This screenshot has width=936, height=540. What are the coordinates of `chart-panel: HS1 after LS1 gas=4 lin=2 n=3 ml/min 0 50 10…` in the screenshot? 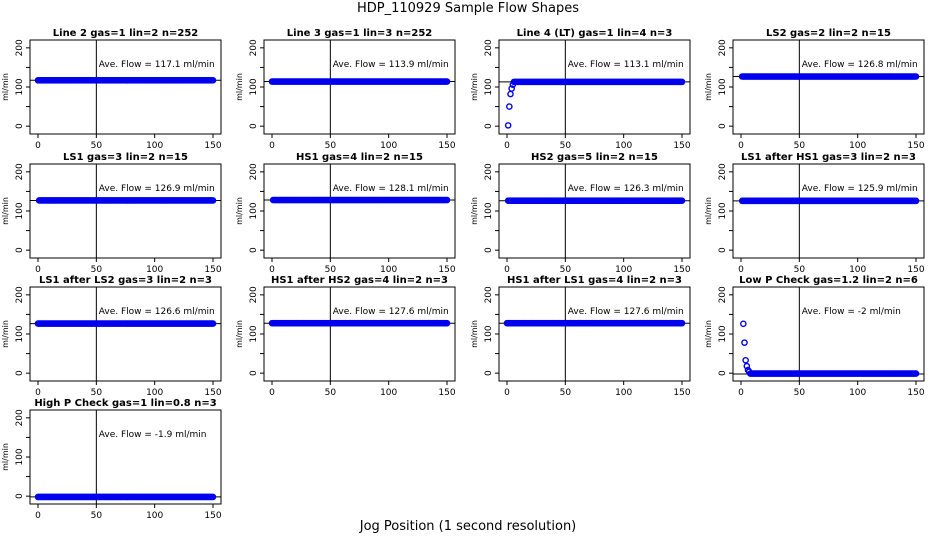 It's located at (580, 336).